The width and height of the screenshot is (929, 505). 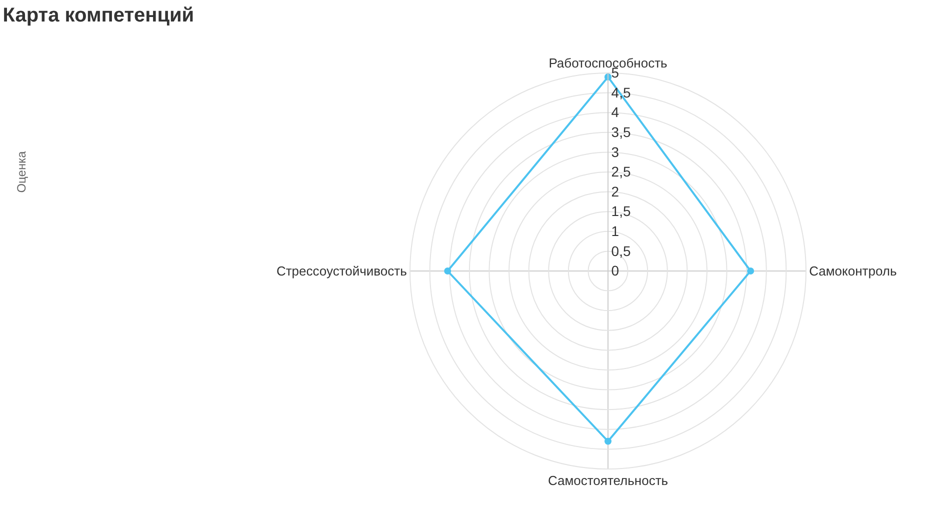 What do you see at coordinates (615, 270) in the screenshot?
I see `y-tick-label: 0` at bounding box center [615, 270].